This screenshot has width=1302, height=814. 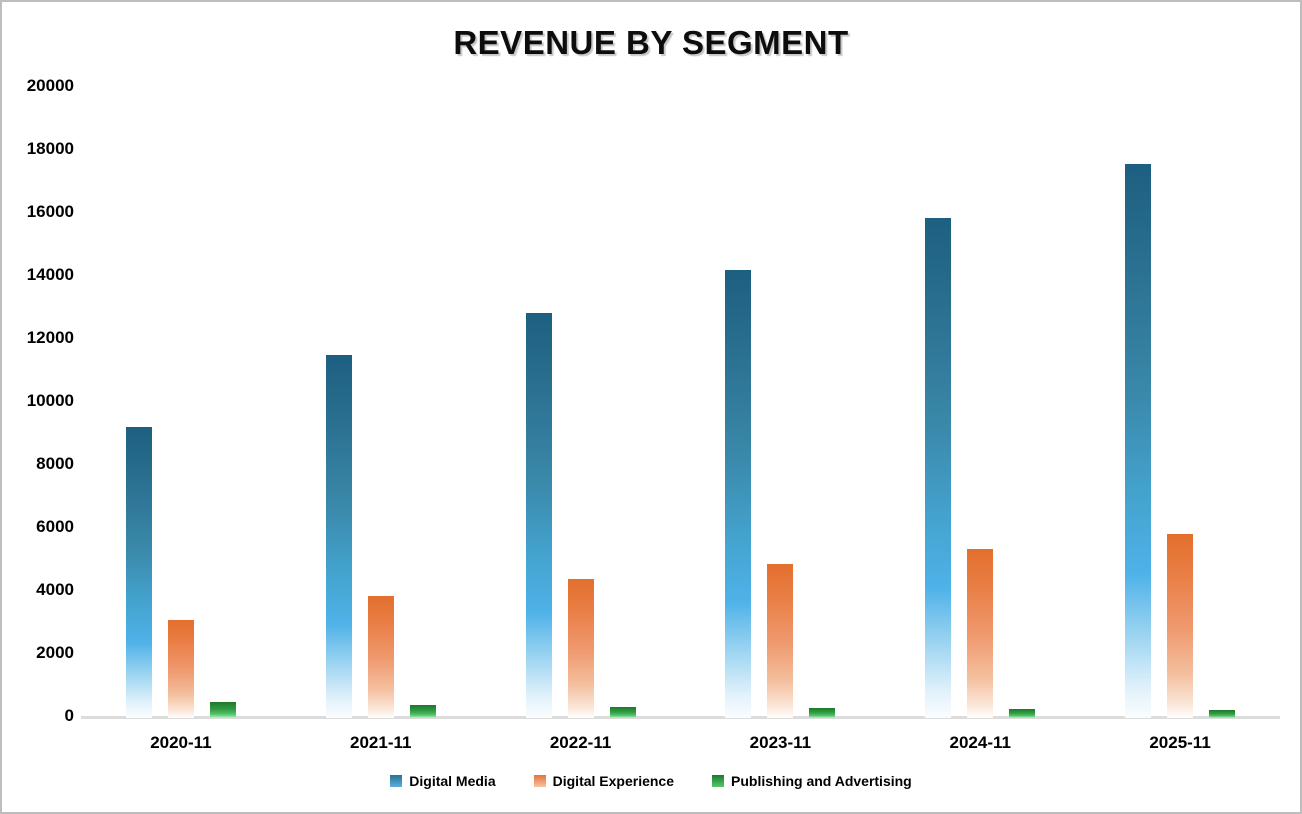 What do you see at coordinates (613, 781) in the screenshot?
I see `legend-label: Digital Experience` at bounding box center [613, 781].